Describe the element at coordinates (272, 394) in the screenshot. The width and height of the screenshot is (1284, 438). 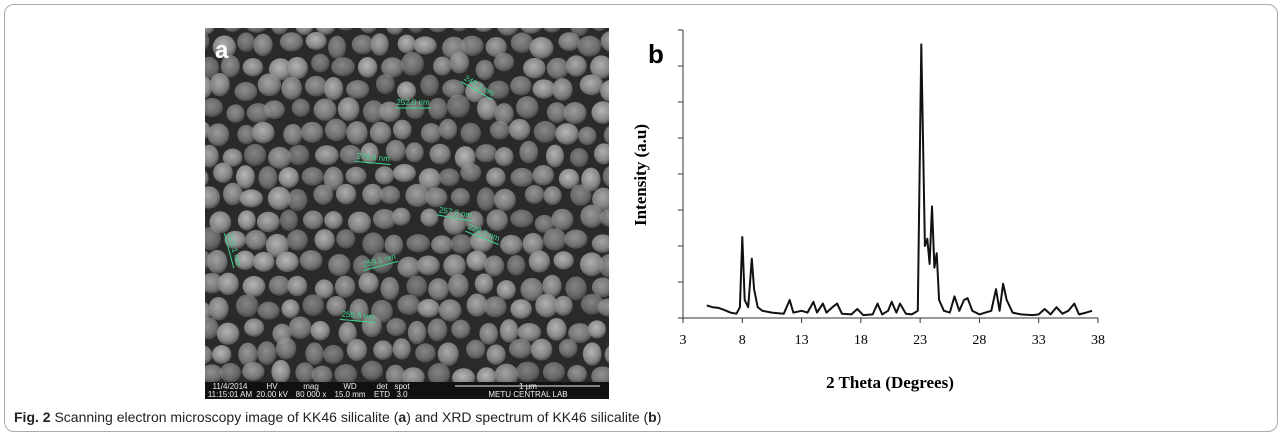
I see `info-cell: 20.00 kV` at that location.